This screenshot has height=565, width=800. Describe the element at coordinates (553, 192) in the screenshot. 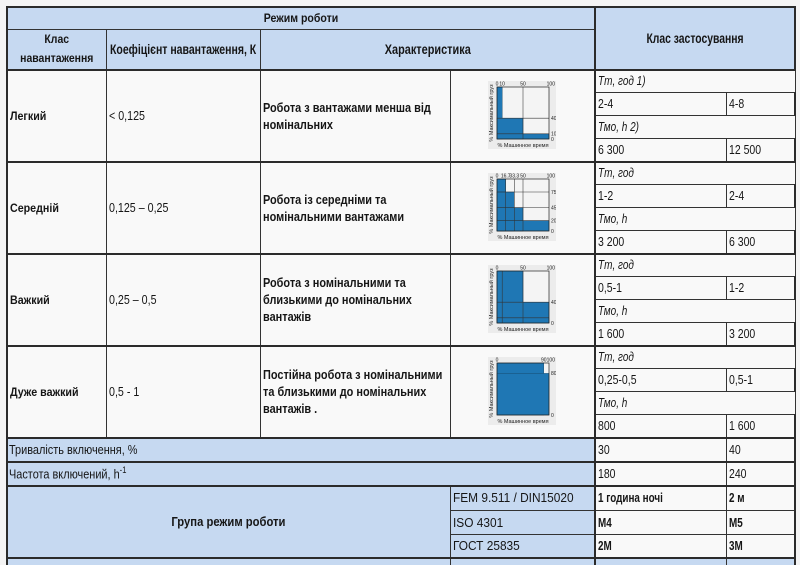

I see `svg-text: 75` at that location.